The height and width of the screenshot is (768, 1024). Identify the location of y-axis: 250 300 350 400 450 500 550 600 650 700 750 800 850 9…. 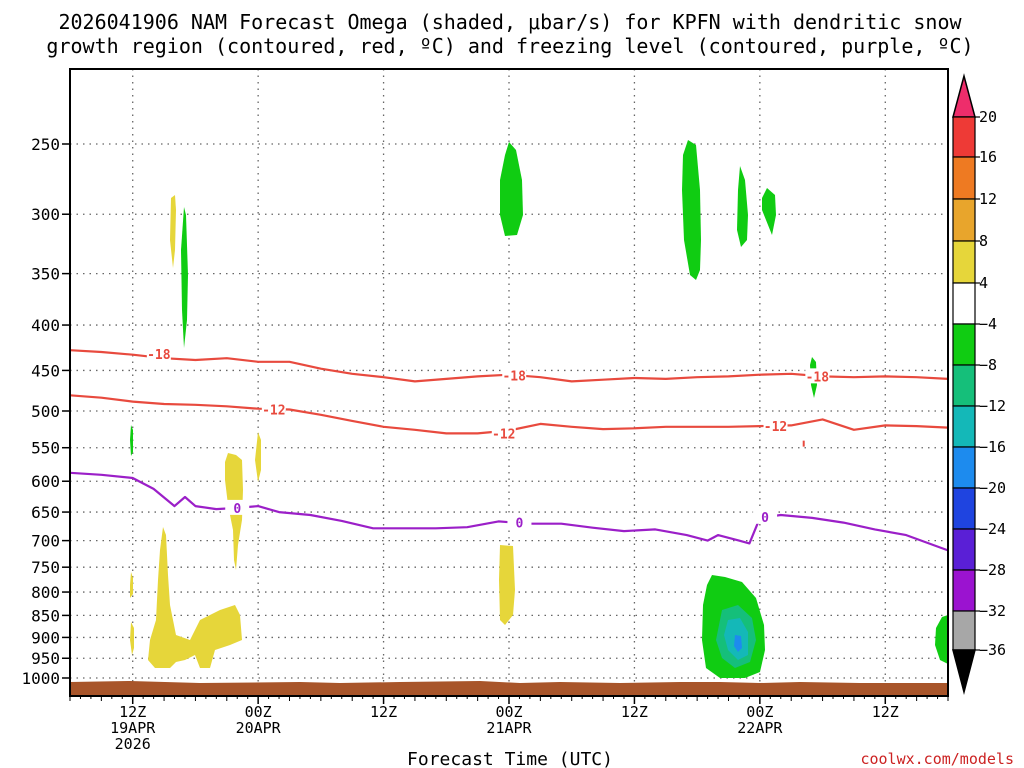
(45, 411).